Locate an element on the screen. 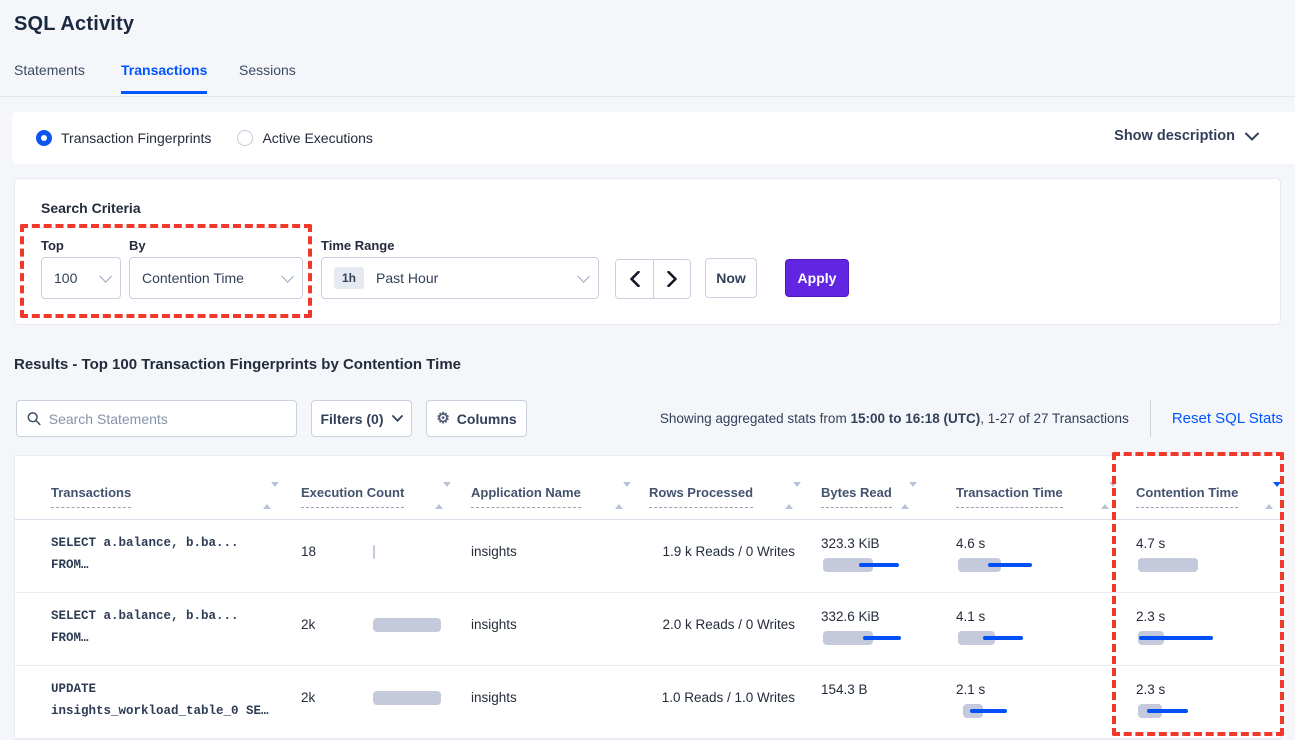 This screenshot has width=1295, height=740. execution-count-value: 18 is located at coordinates (309, 551).